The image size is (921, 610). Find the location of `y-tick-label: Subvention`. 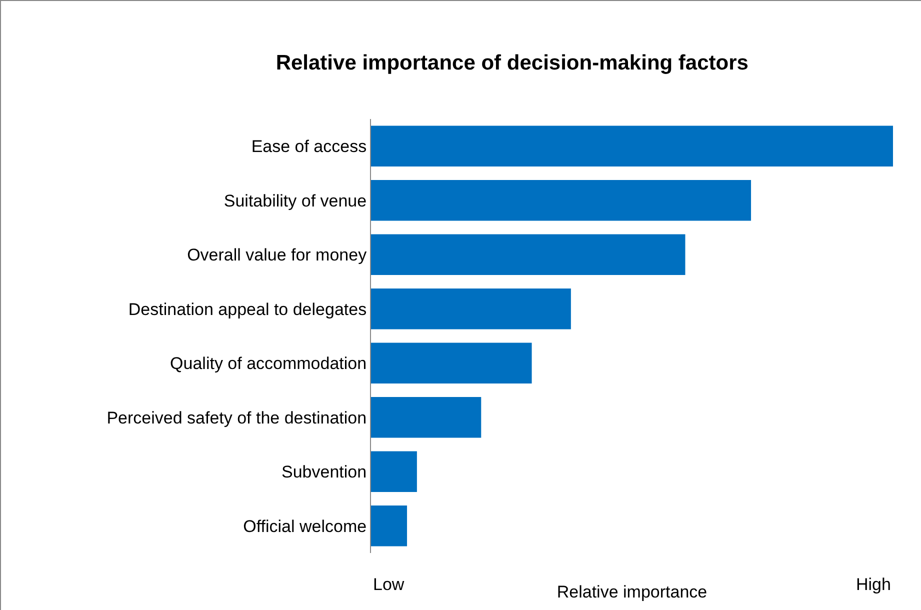

y-tick-label: Subvention is located at coordinates (324, 472).